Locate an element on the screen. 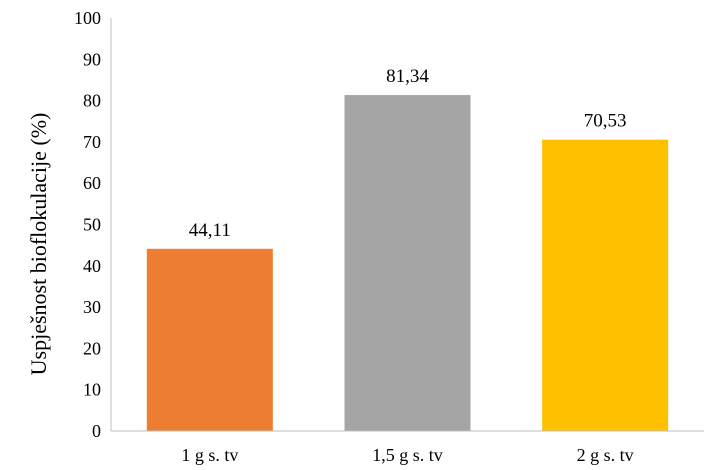 The width and height of the screenshot is (708, 470). y-axis-label: Uspješnost bioflokulacije (%) is located at coordinates (38, 244).